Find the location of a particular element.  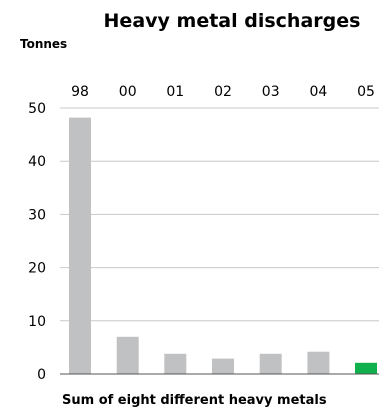

y-axis-unit-label: Tonnes is located at coordinates (43, 44).